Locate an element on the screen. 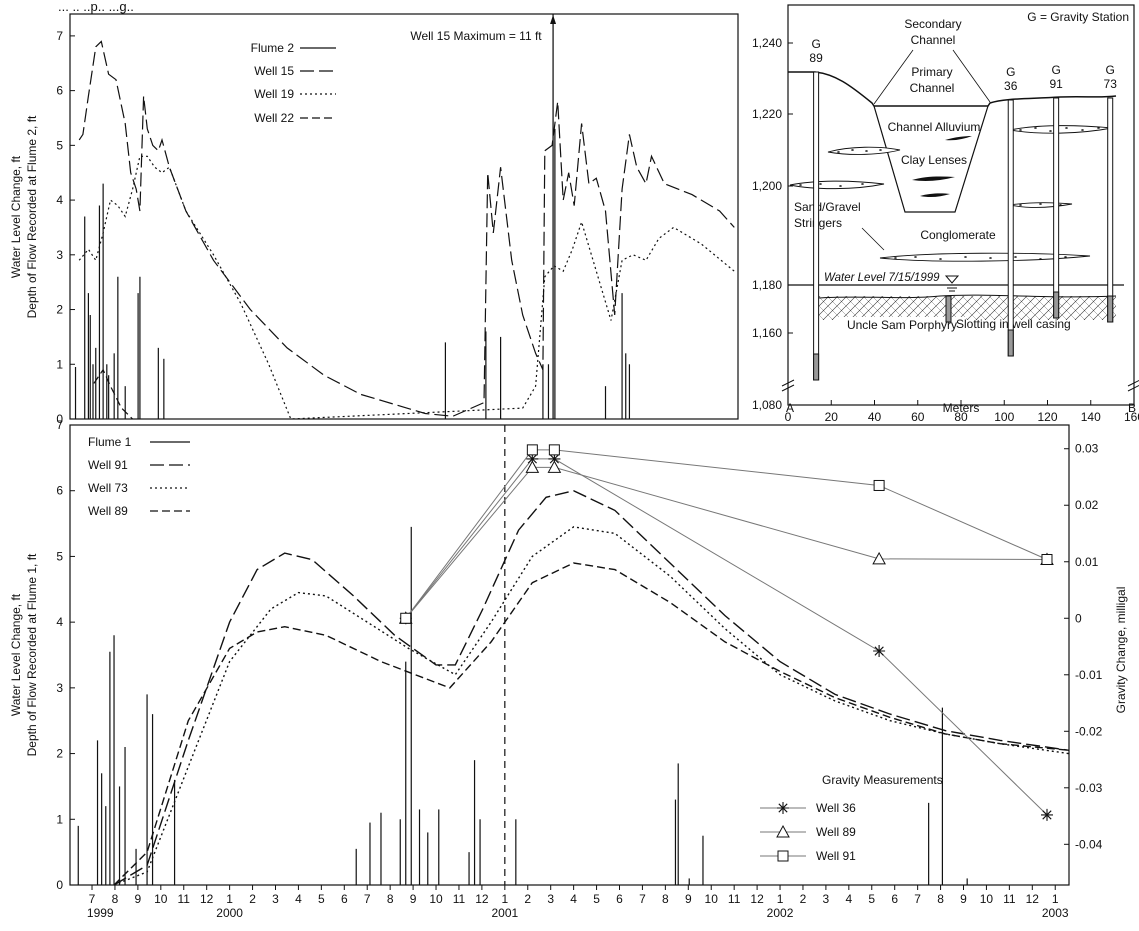  cross-section-ytick-label: 1,240 is located at coordinates (767, 43).